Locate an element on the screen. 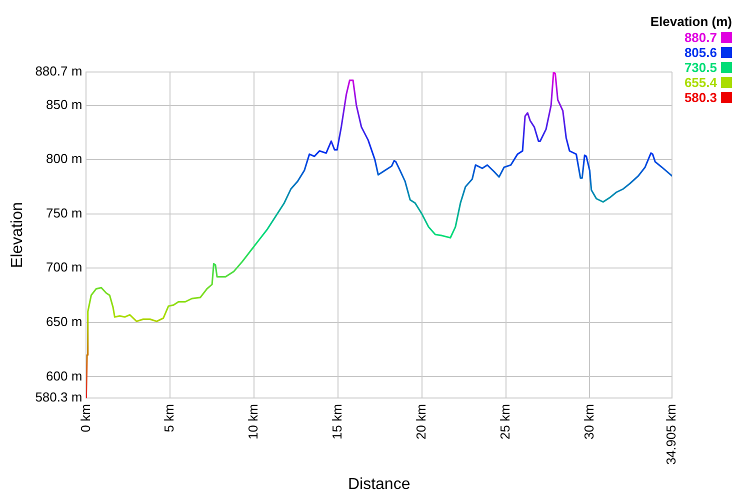 This screenshot has width=750, height=500. x-tick-label: 15 km is located at coordinates (337, 422).